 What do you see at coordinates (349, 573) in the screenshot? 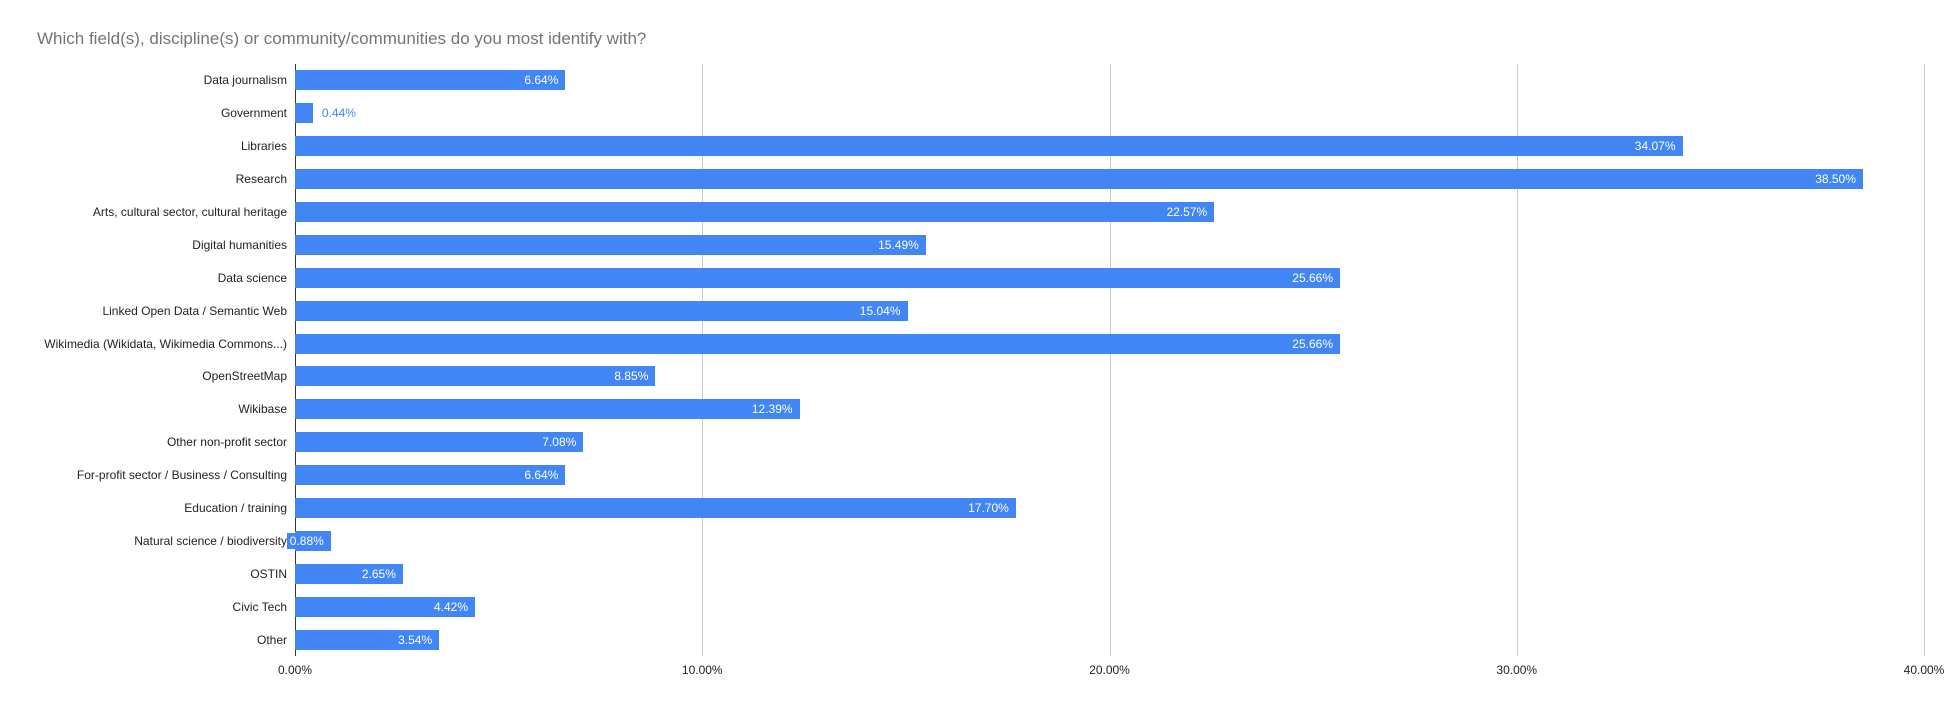
I see `bar: 2.65%` at bounding box center [349, 573].